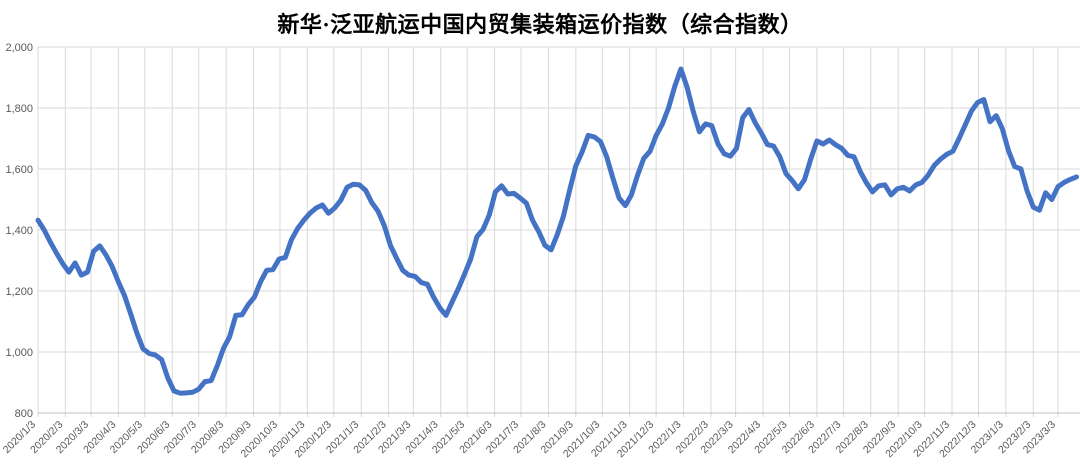 The height and width of the screenshot is (466, 1080). I want to click on y-tick-label: 2,000, so click(19, 48).